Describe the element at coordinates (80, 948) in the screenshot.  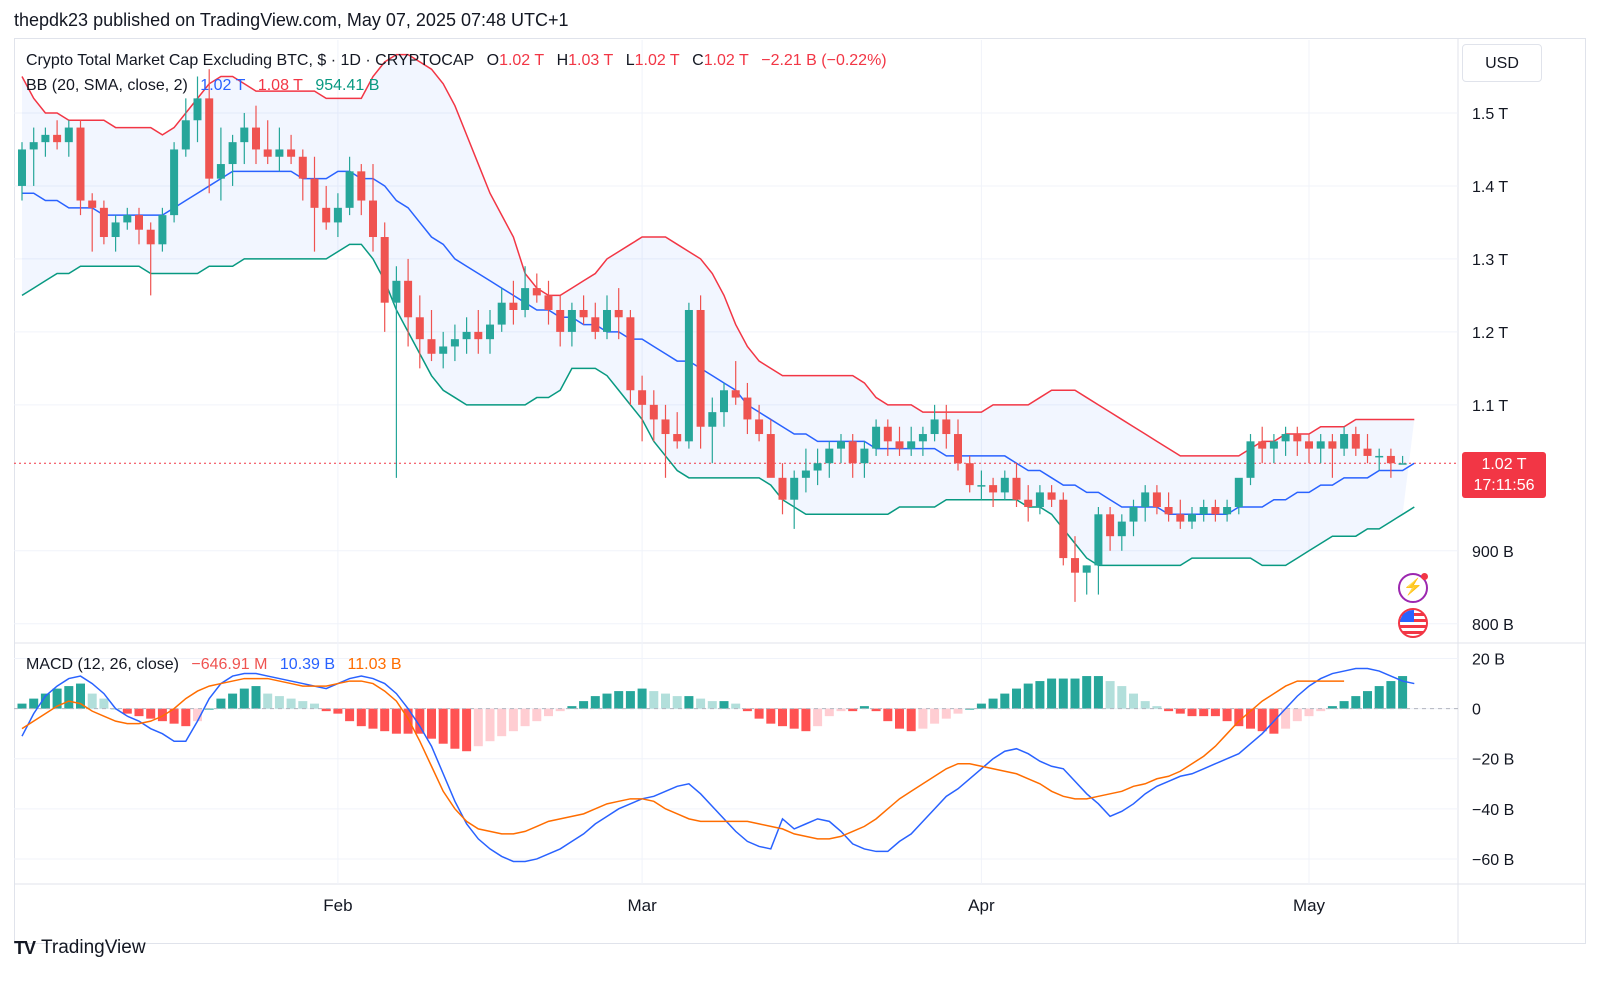
I see `tradingview-brand: TV TradingView` at that location.